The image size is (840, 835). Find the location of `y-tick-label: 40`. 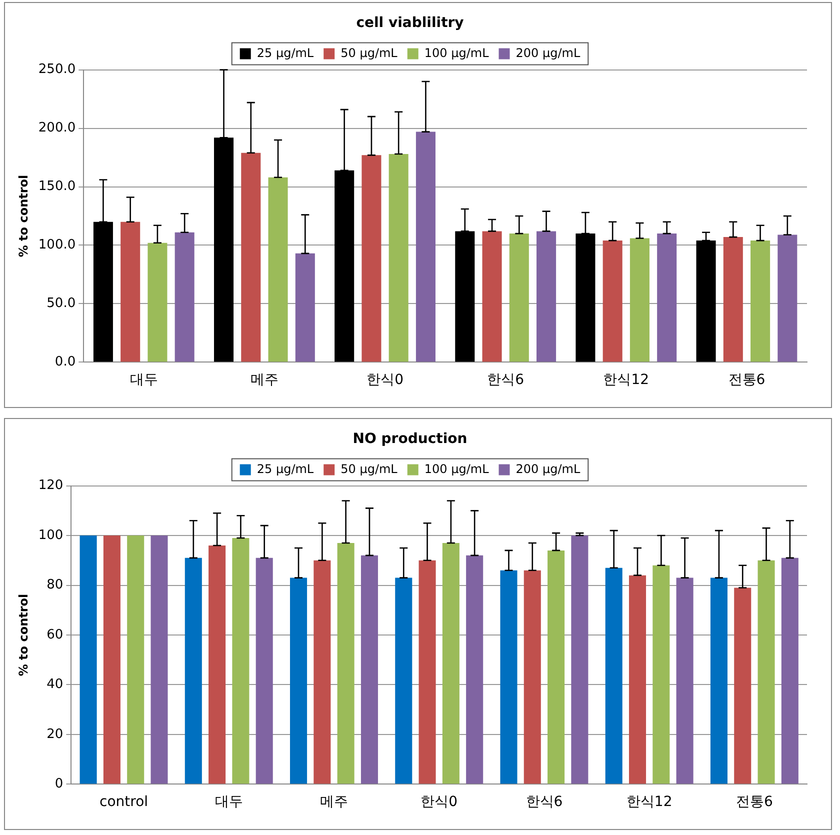

y-tick-label: 40 is located at coordinates (55, 684).